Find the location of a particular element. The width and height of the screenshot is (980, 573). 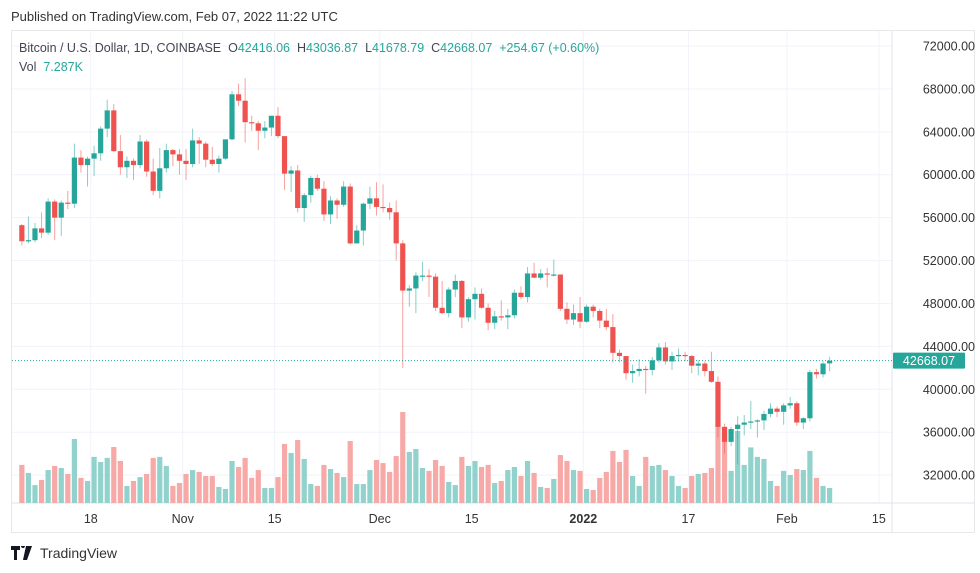

y-tick-label: 32000.00 is located at coordinates (949, 476).